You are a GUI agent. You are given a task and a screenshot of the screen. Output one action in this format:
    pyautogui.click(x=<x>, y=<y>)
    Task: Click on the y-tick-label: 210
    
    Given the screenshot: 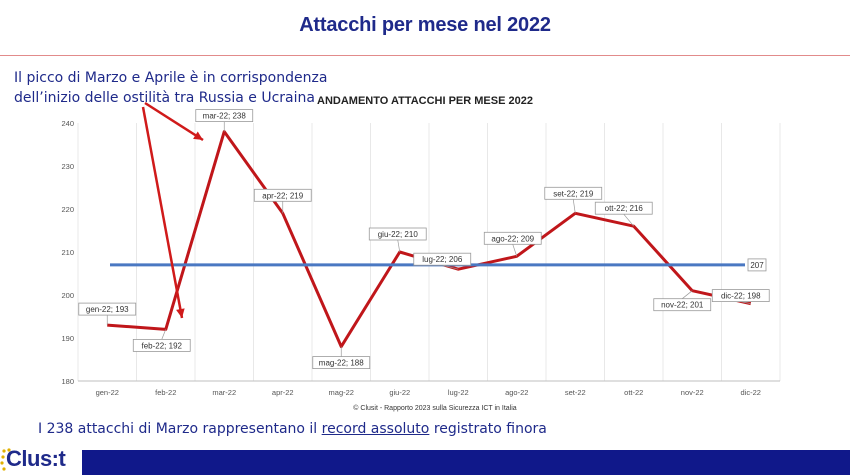 What is the action you would take?
    pyautogui.click(x=67, y=252)
    